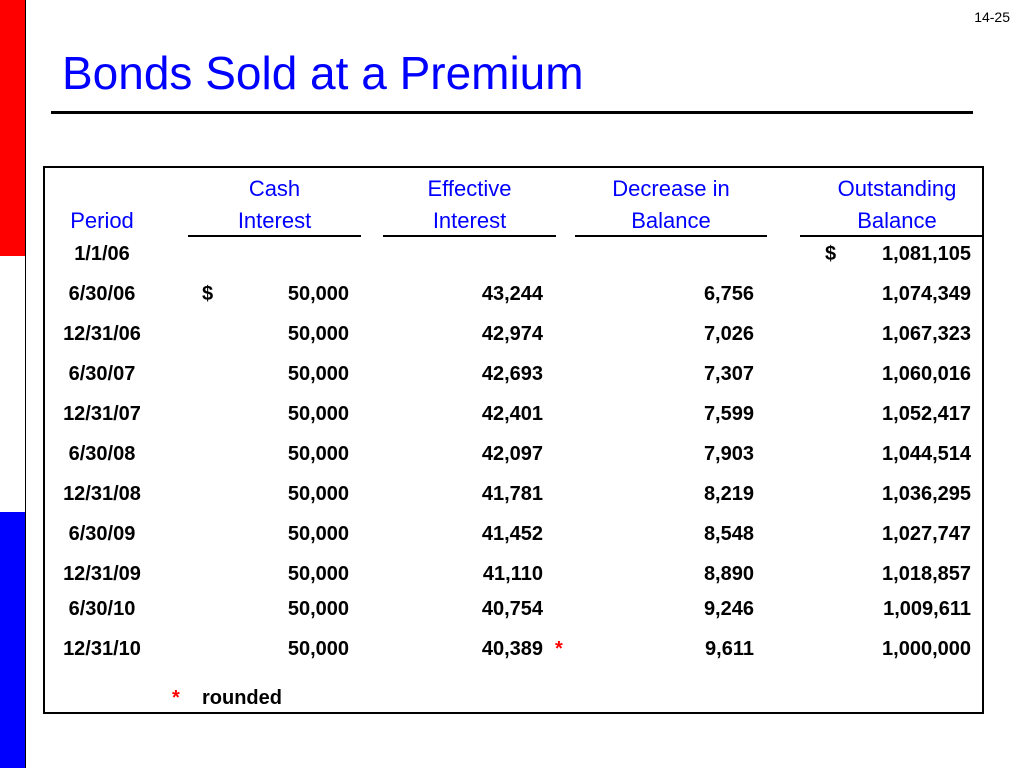 This screenshot has height=768, width=1024. I want to click on footnote-marker: *, so click(176, 698).